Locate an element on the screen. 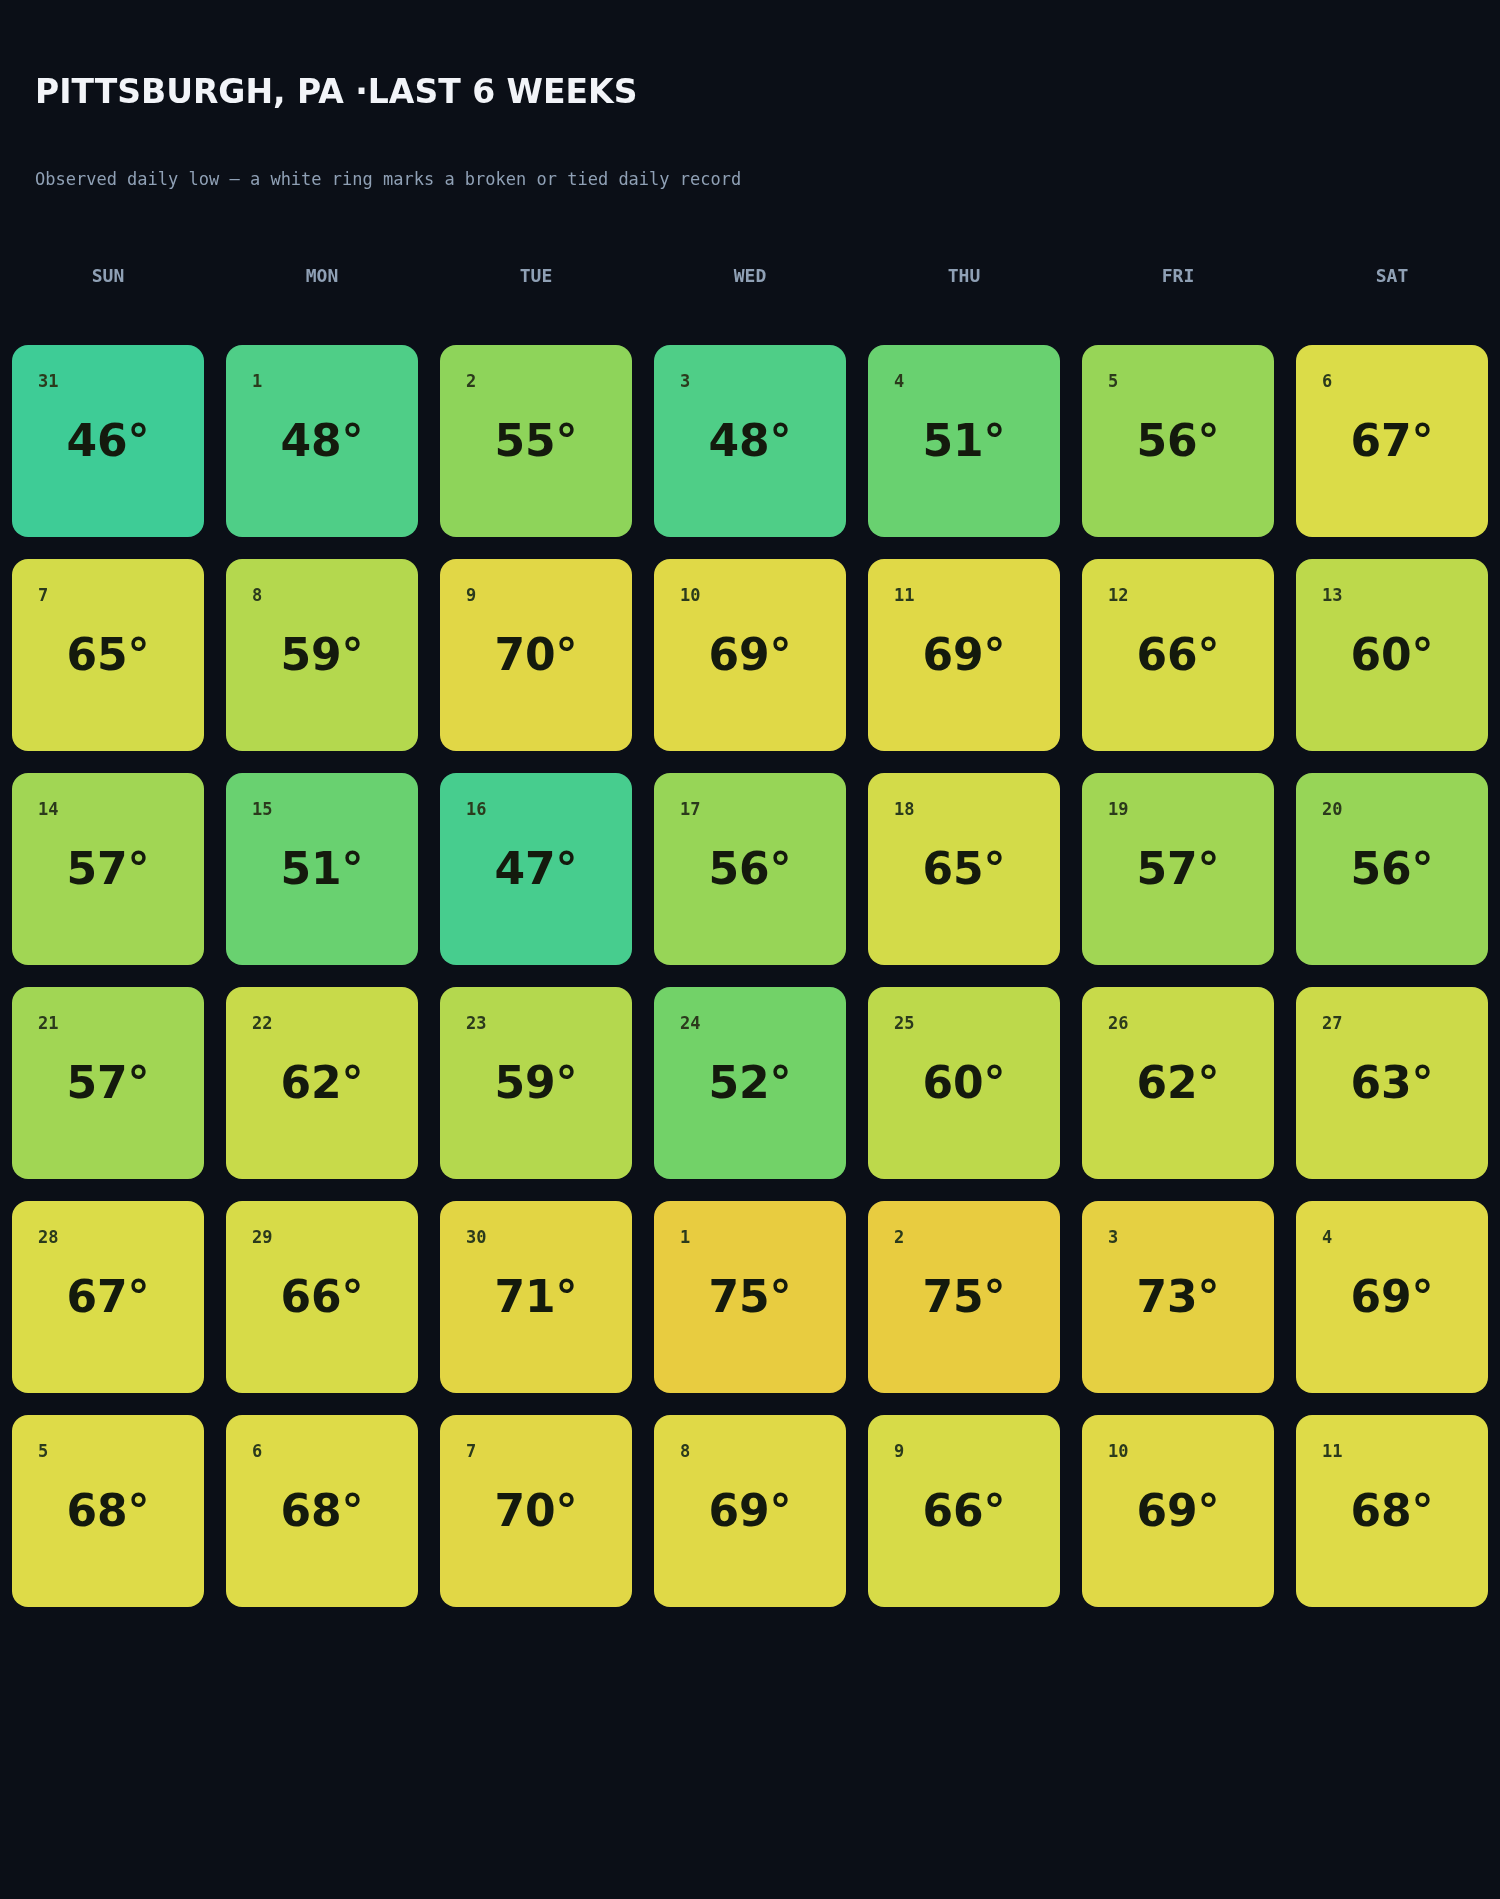 The height and width of the screenshot is (1899, 1500). annotation: 19 is located at coordinates (1118, 809).